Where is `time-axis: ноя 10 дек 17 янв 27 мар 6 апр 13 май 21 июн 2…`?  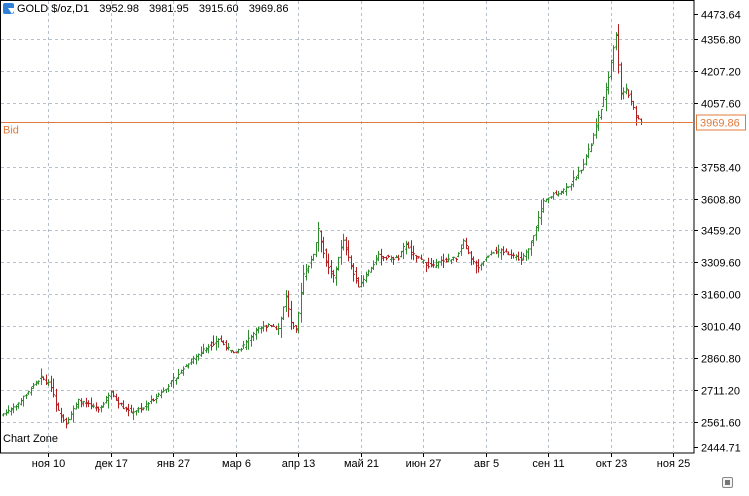 time-axis: ноя 10 дек 17 янв 27 мар 6 апр 13 май 21 июн 2… is located at coordinates (361, 461).